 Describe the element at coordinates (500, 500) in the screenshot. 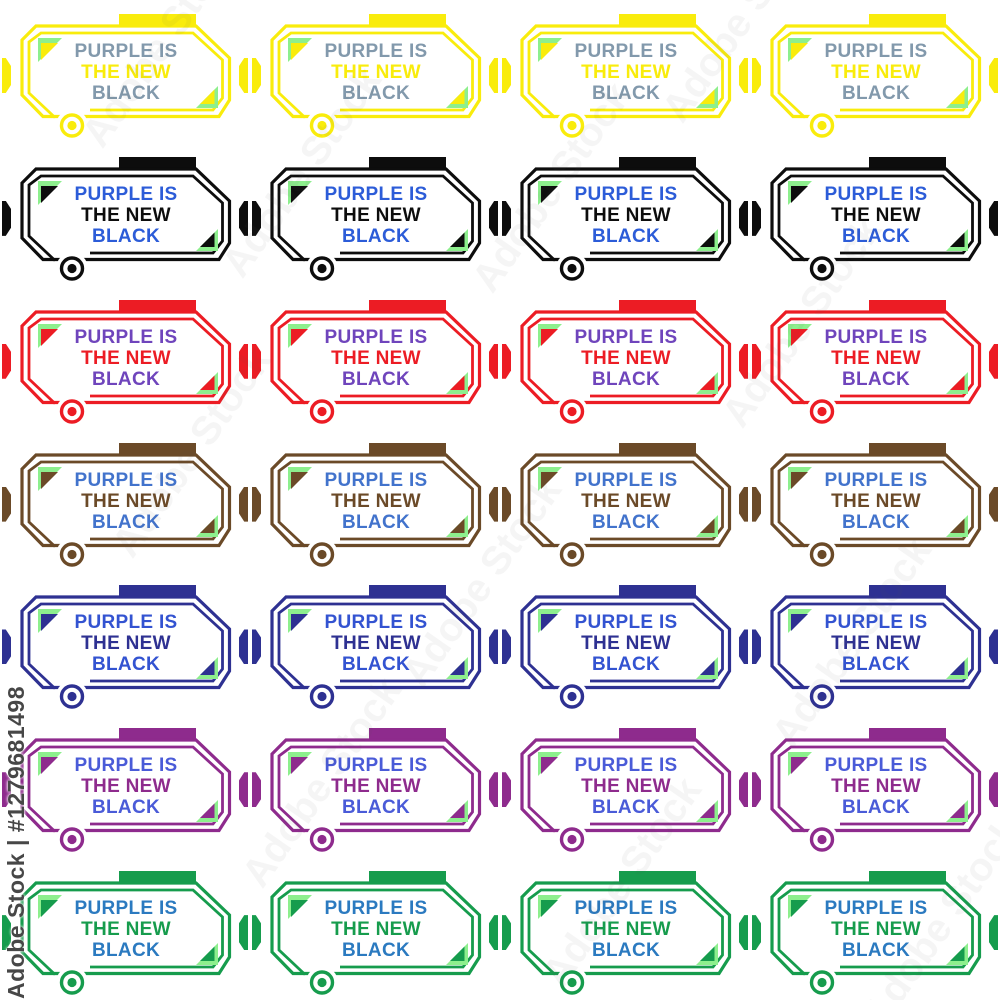

I see `frame-row-brown: PURPLE IS THE NEW BLACK PURPLE IS` at that location.